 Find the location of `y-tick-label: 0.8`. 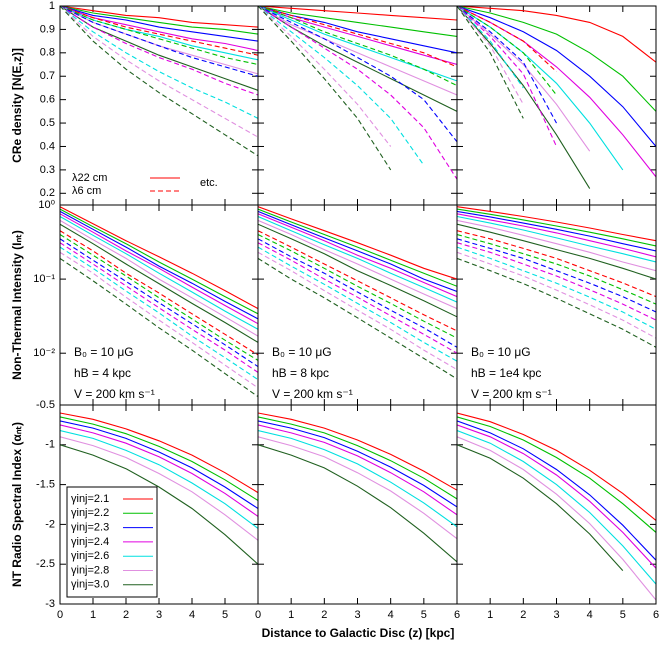

y-tick-label: 0.8 is located at coordinates (47, 53).